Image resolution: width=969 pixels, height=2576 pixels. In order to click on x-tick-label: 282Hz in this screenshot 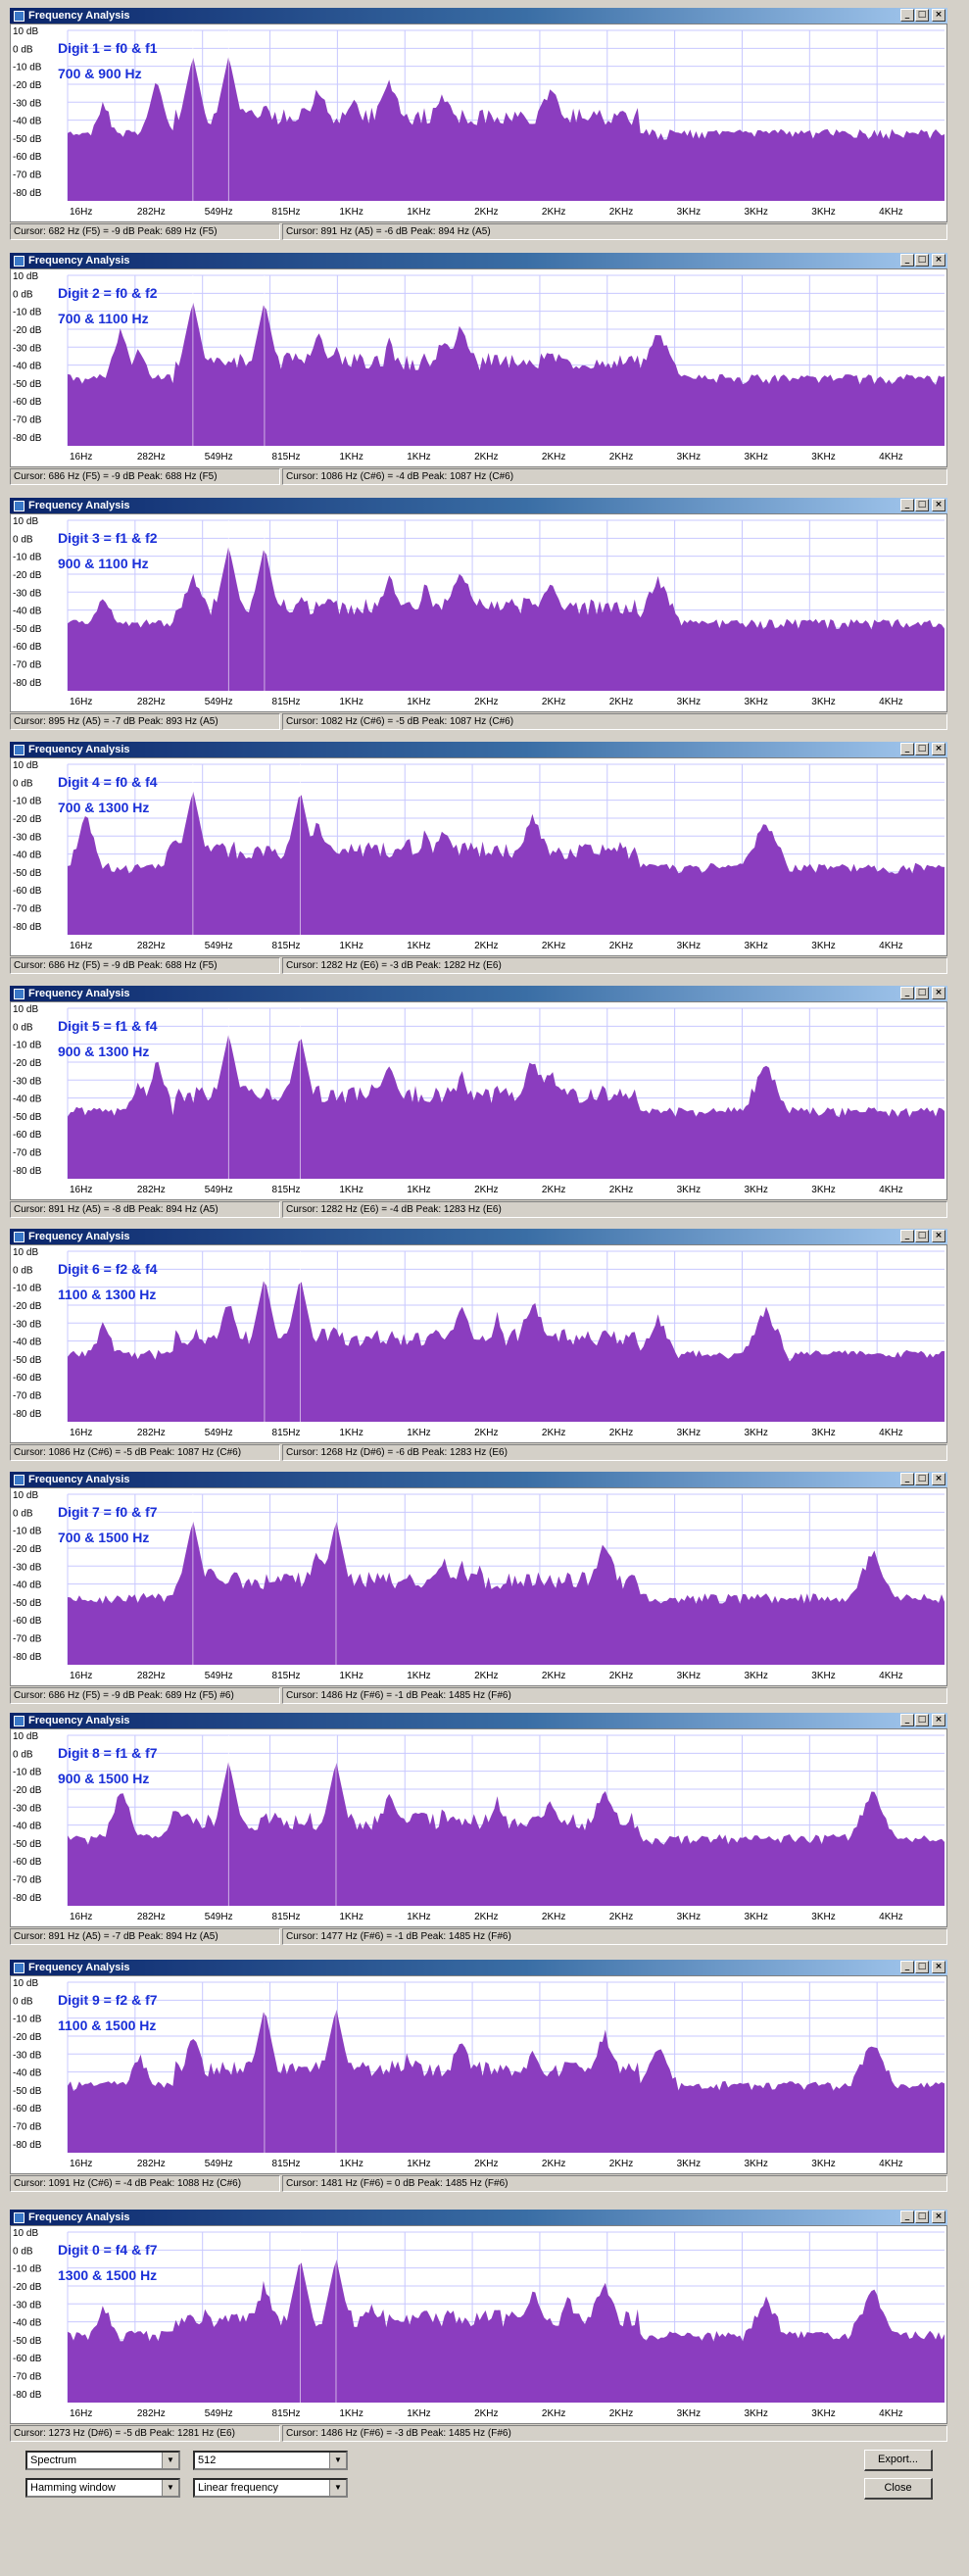, I will do `click(152, 212)`.